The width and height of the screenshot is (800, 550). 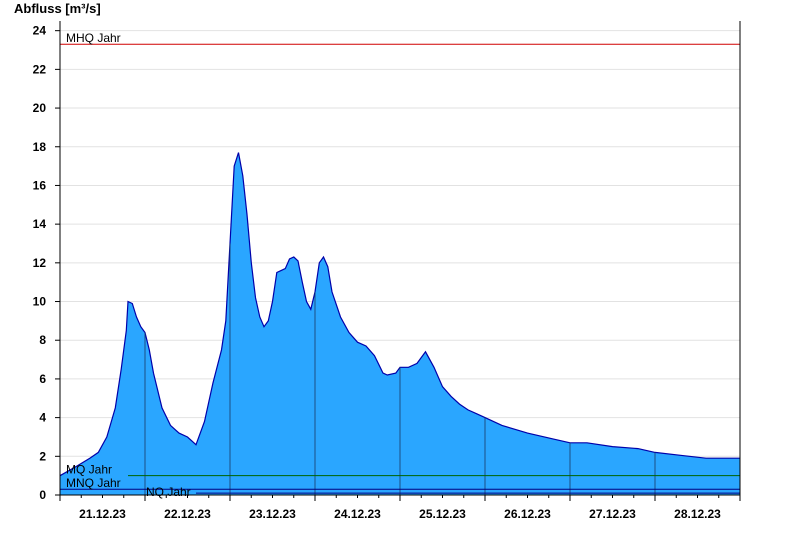 What do you see at coordinates (40, 31) in the screenshot?
I see `y-tick-label-24: 24` at bounding box center [40, 31].